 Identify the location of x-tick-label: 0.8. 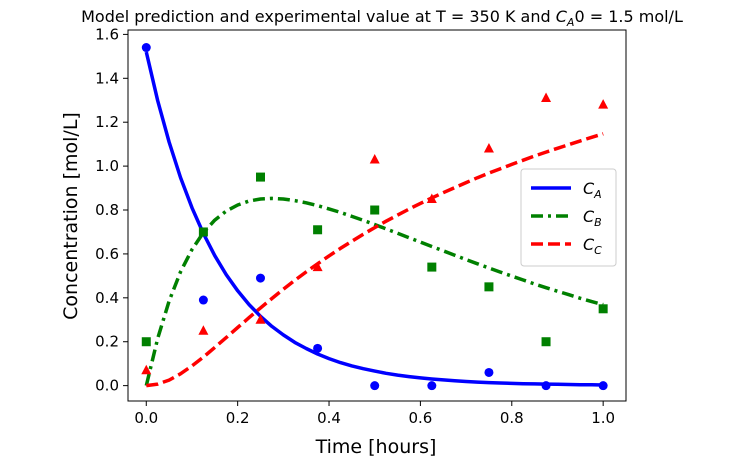
(512, 418).